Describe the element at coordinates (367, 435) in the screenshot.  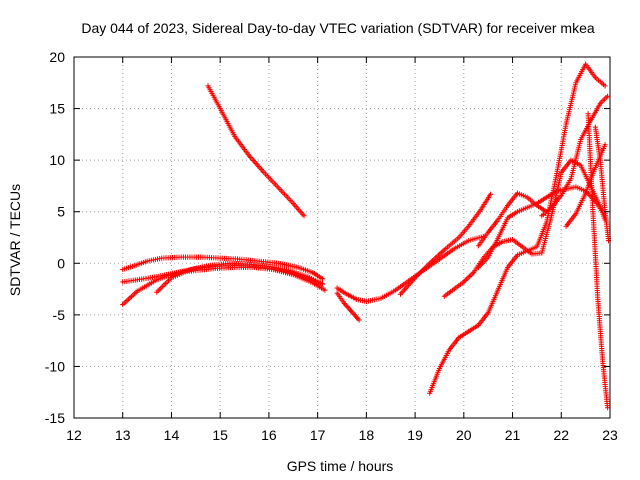
I see `x-tick-label: 18` at that location.